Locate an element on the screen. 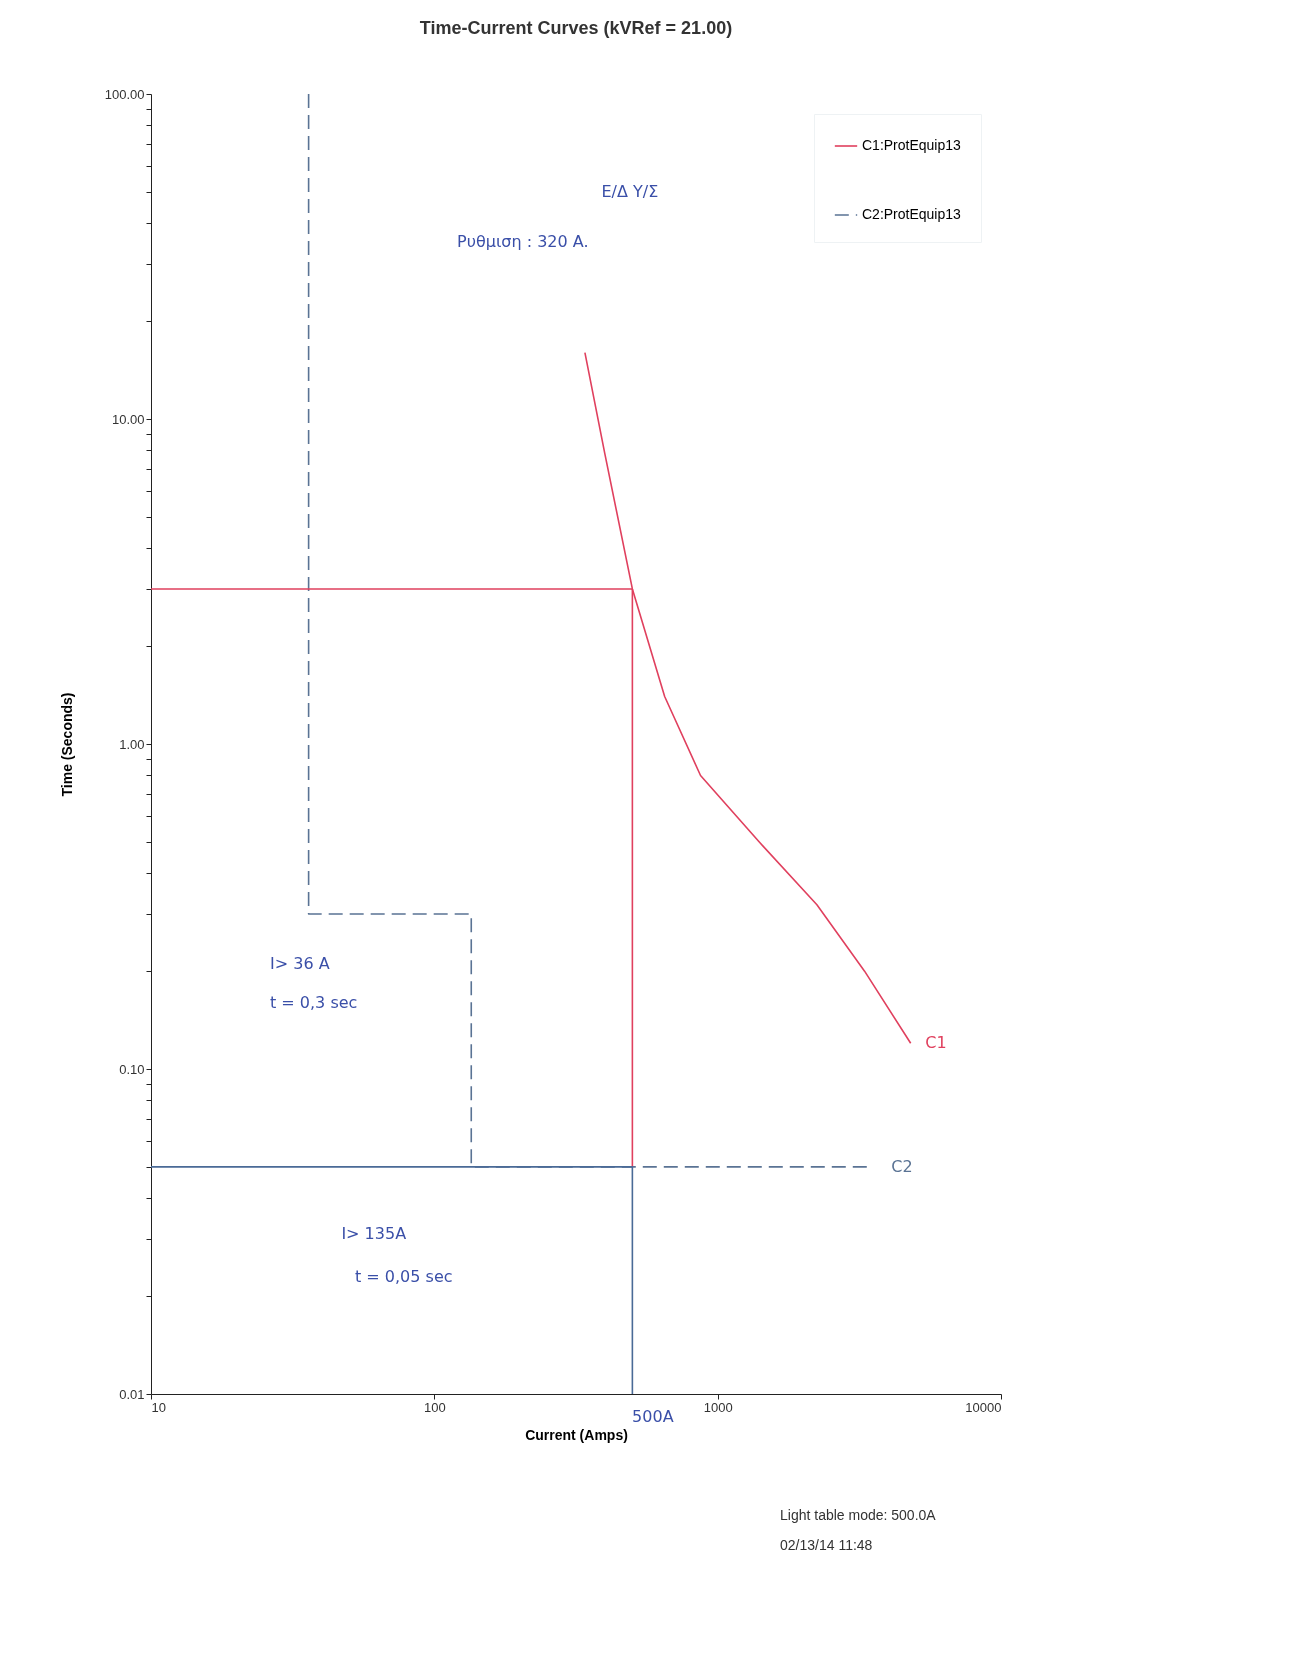  text: 500A is located at coordinates (653, 1417).